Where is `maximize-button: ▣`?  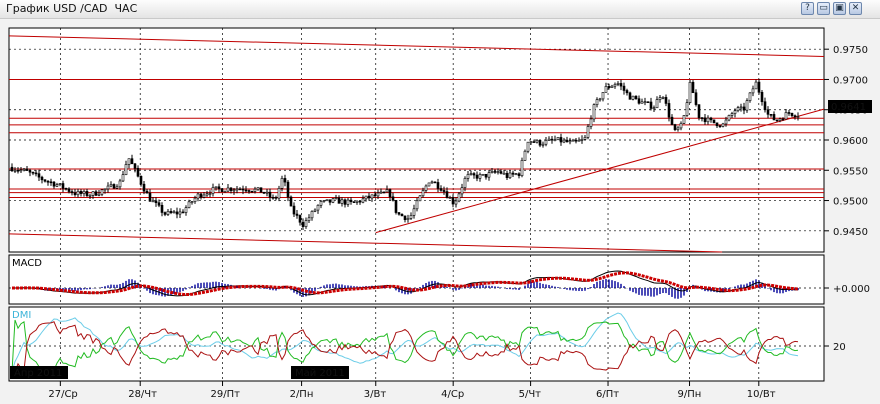 maximize-button: ▣ is located at coordinates (839, 8).